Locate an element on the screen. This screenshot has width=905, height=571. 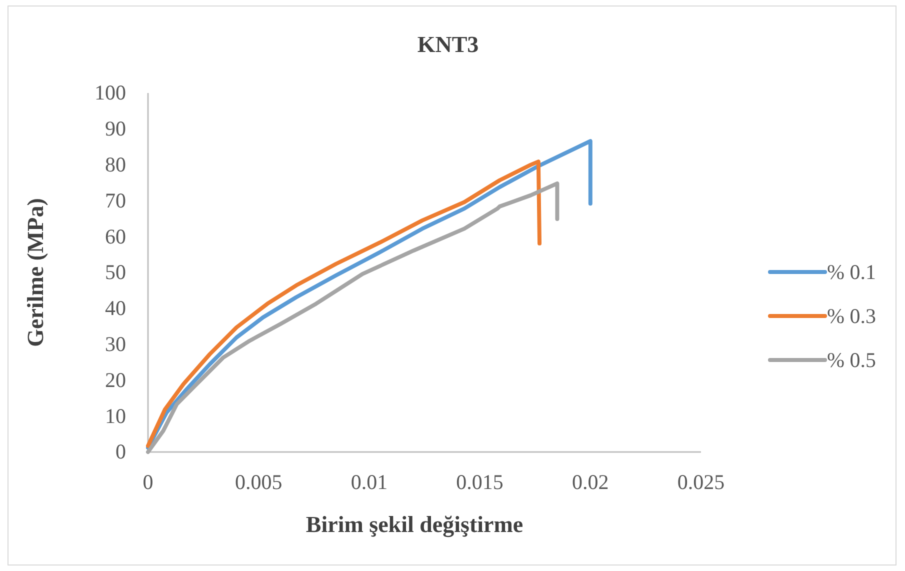
y-tick-label: 20 is located at coordinates (115, 380).